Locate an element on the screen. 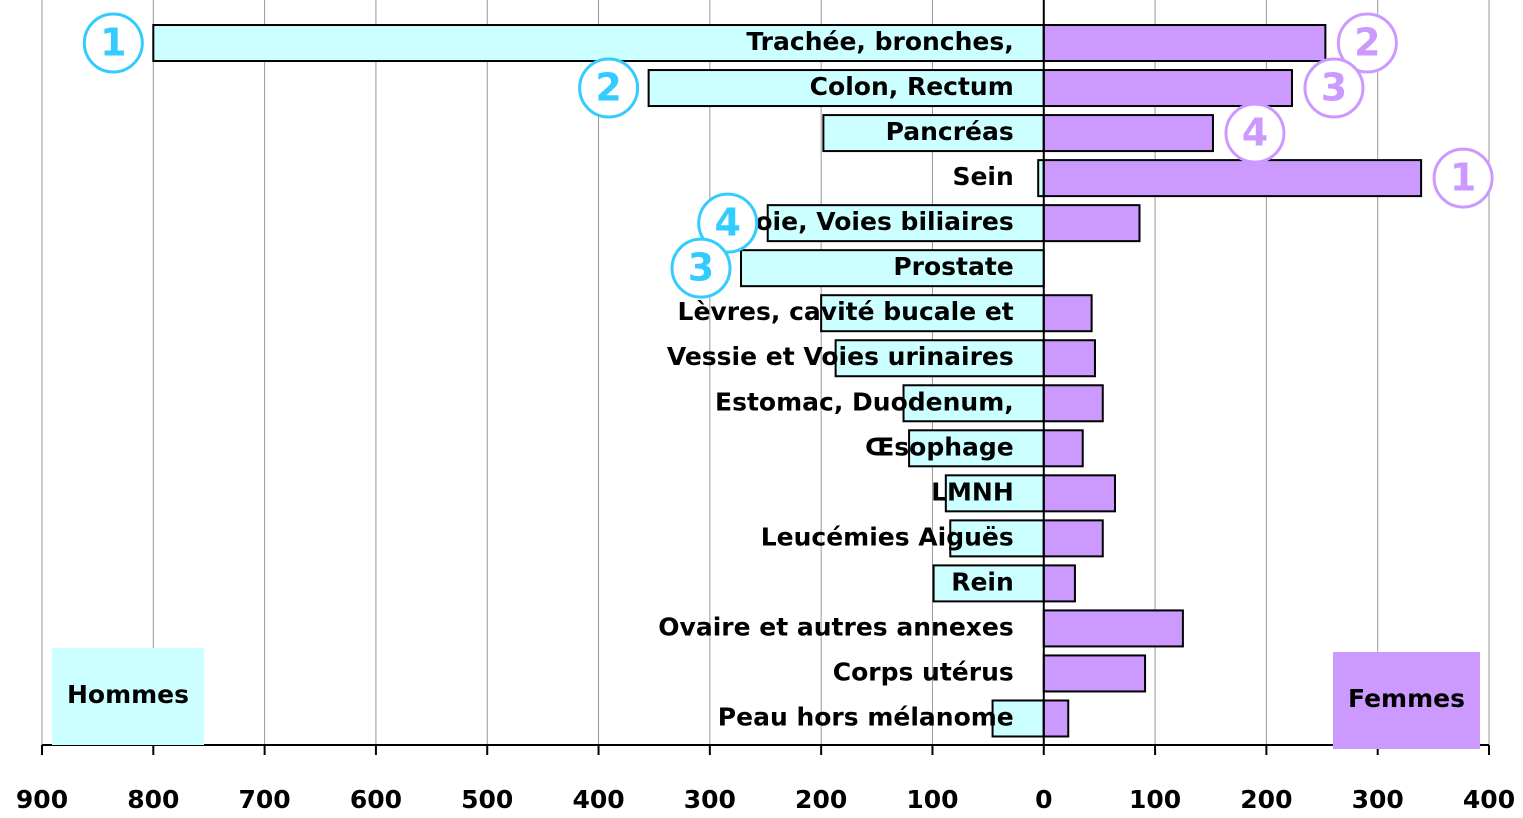 The image size is (1523, 818). category-label: Sein is located at coordinates (982, 176).